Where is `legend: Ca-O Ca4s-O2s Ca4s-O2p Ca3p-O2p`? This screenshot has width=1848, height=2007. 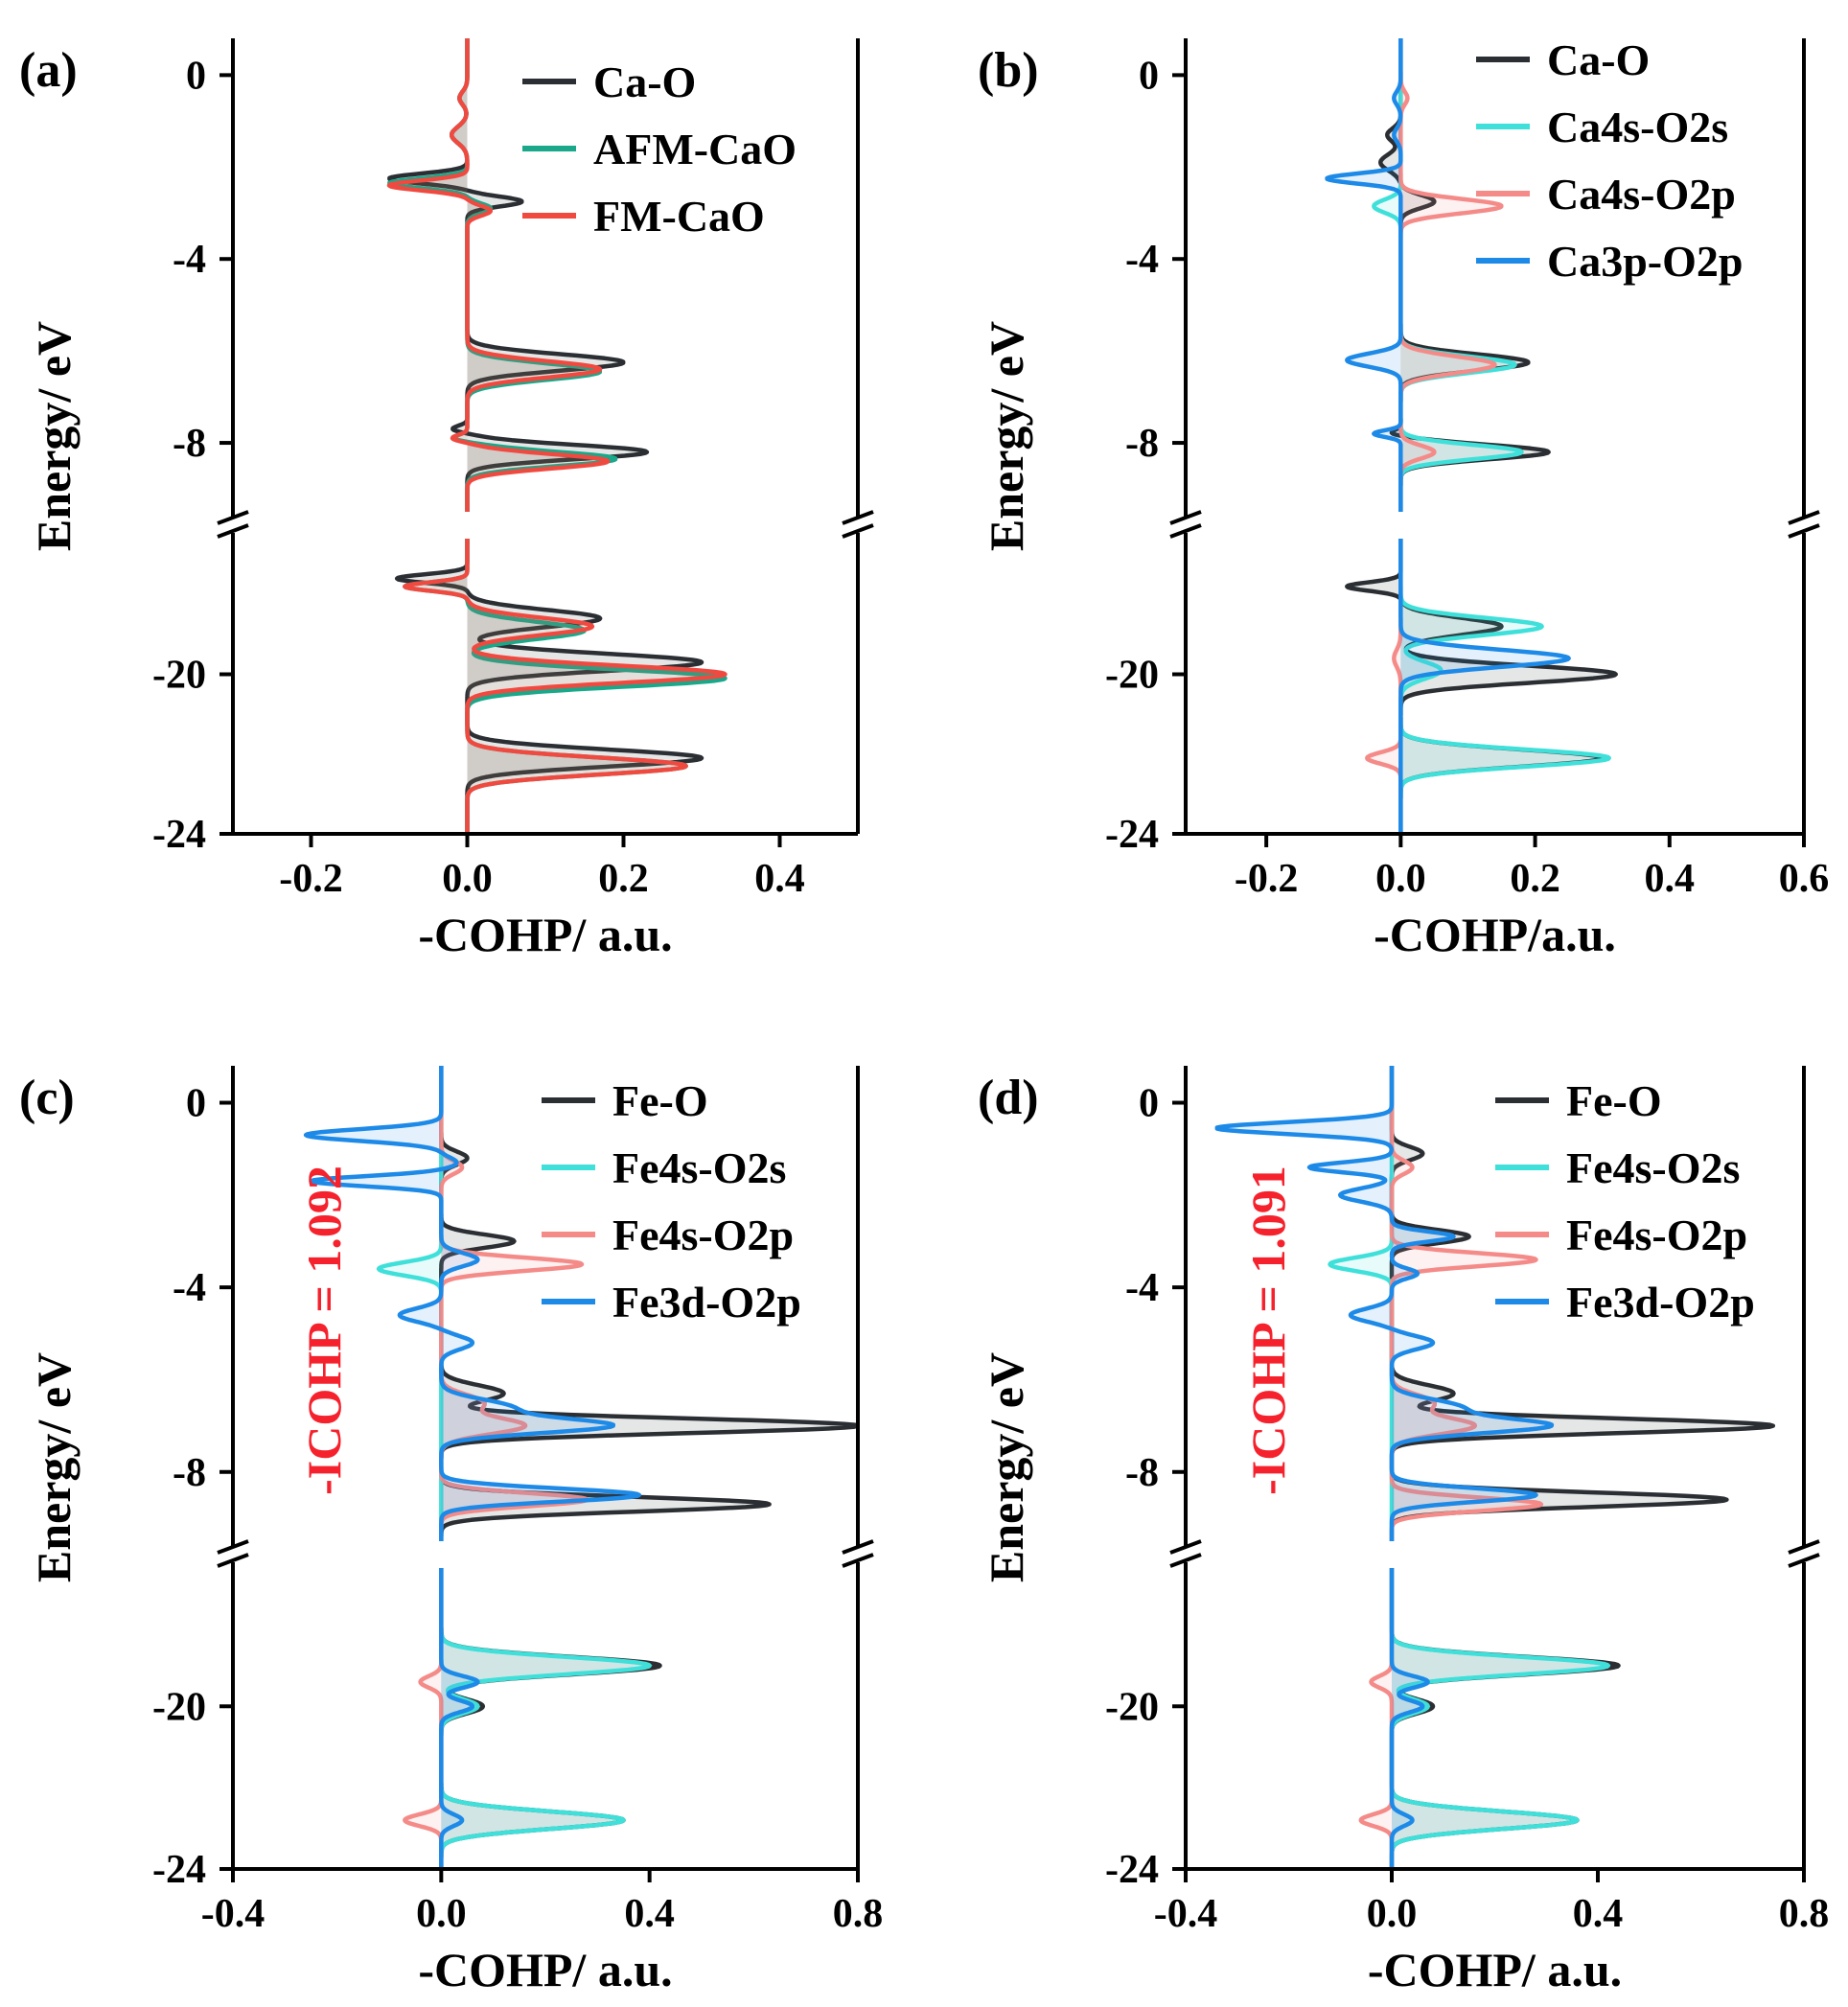 legend: Ca-O Ca4s-O2s Ca4s-O2p Ca3p-O2p is located at coordinates (1610, 160).